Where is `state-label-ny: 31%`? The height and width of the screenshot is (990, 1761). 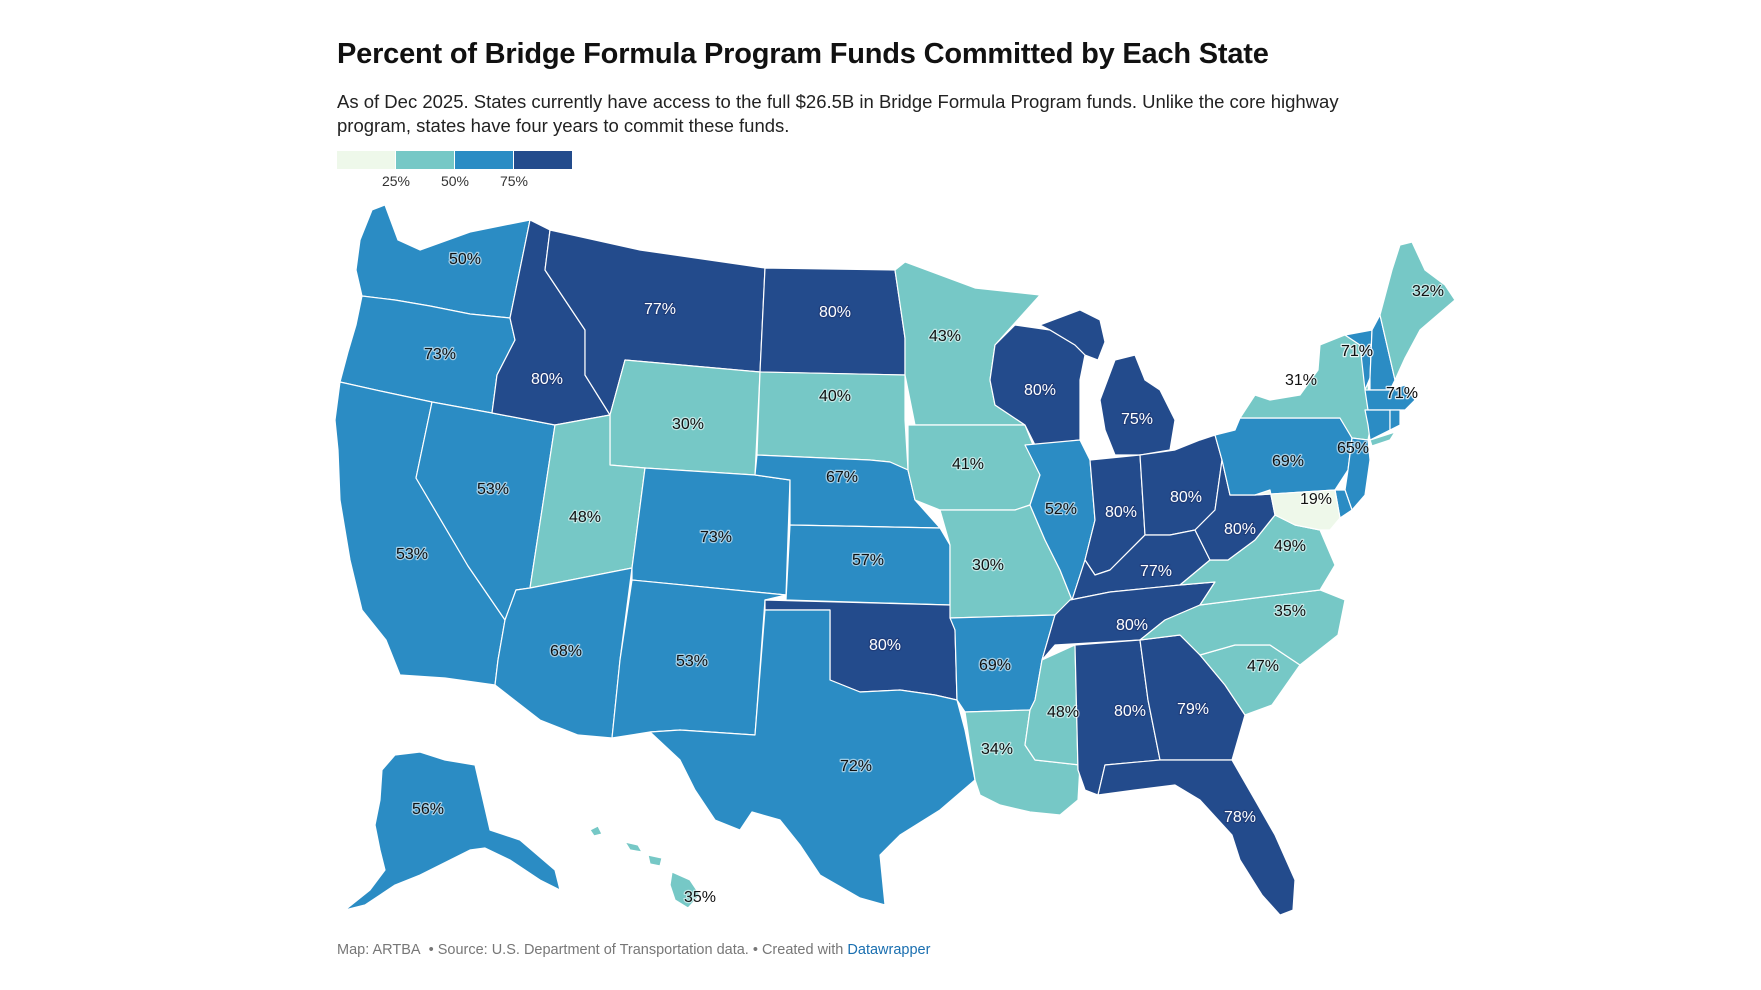
state-label-ny: 31% is located at coordinates (1301, 380).